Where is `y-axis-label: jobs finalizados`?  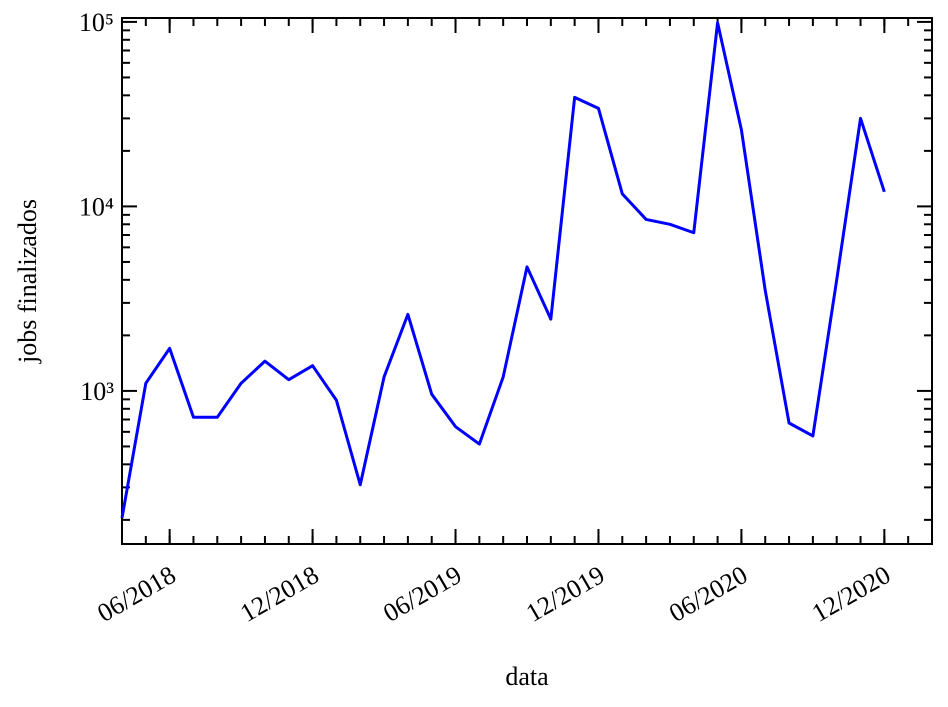 y-axis-label: jobs finalizados is located at coordinates (27, 281).